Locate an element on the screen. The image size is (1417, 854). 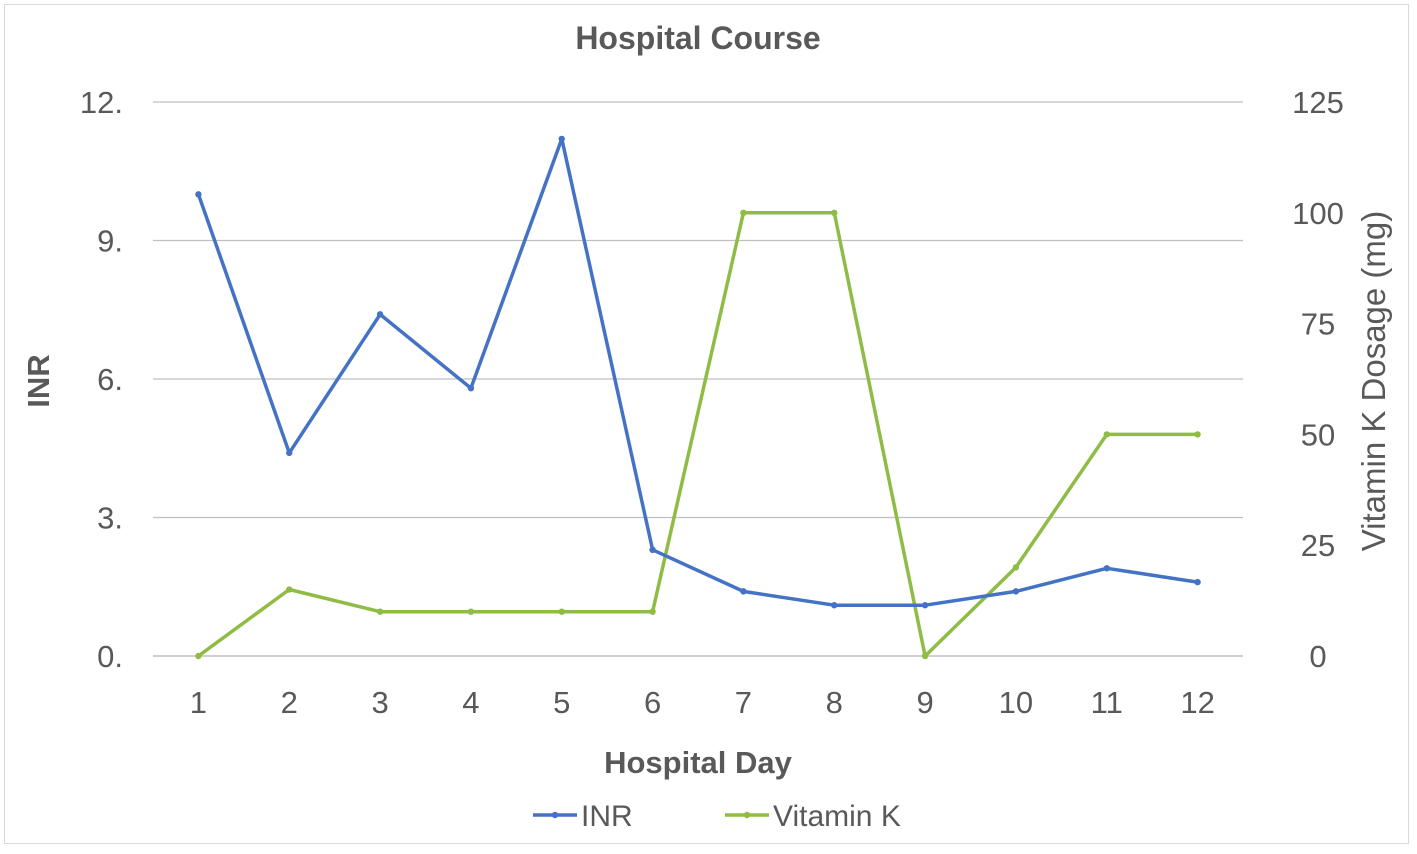
x-tick-label: 10 is located at coordinates (1016, 702).